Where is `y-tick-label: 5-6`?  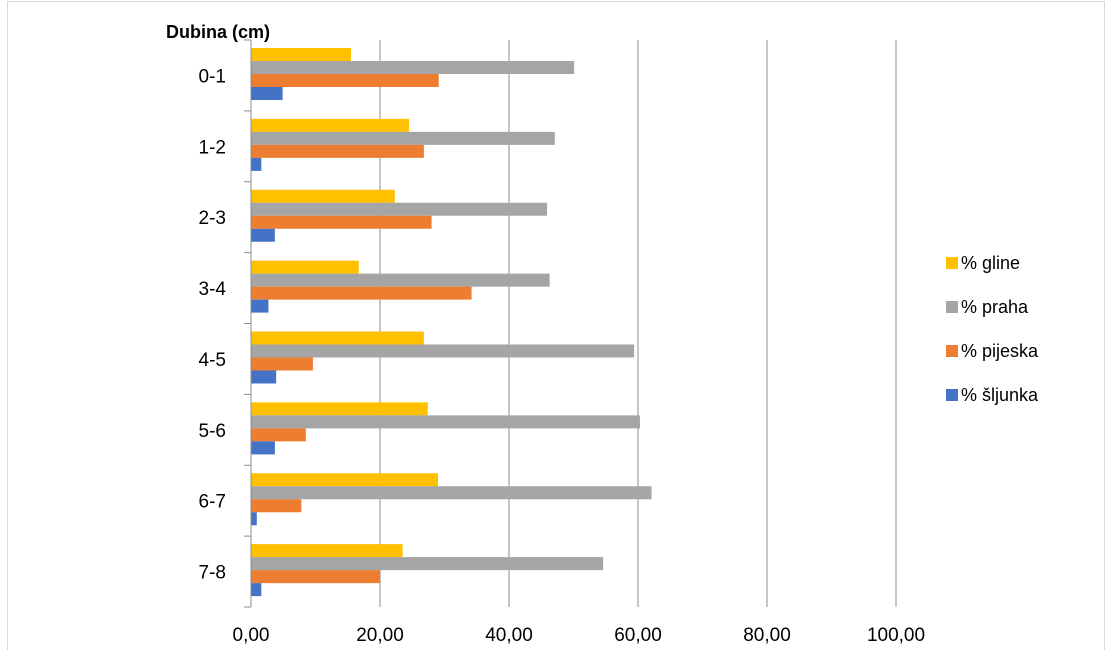
y-tick-label: 5-6 is located at coordinates (212, 431).